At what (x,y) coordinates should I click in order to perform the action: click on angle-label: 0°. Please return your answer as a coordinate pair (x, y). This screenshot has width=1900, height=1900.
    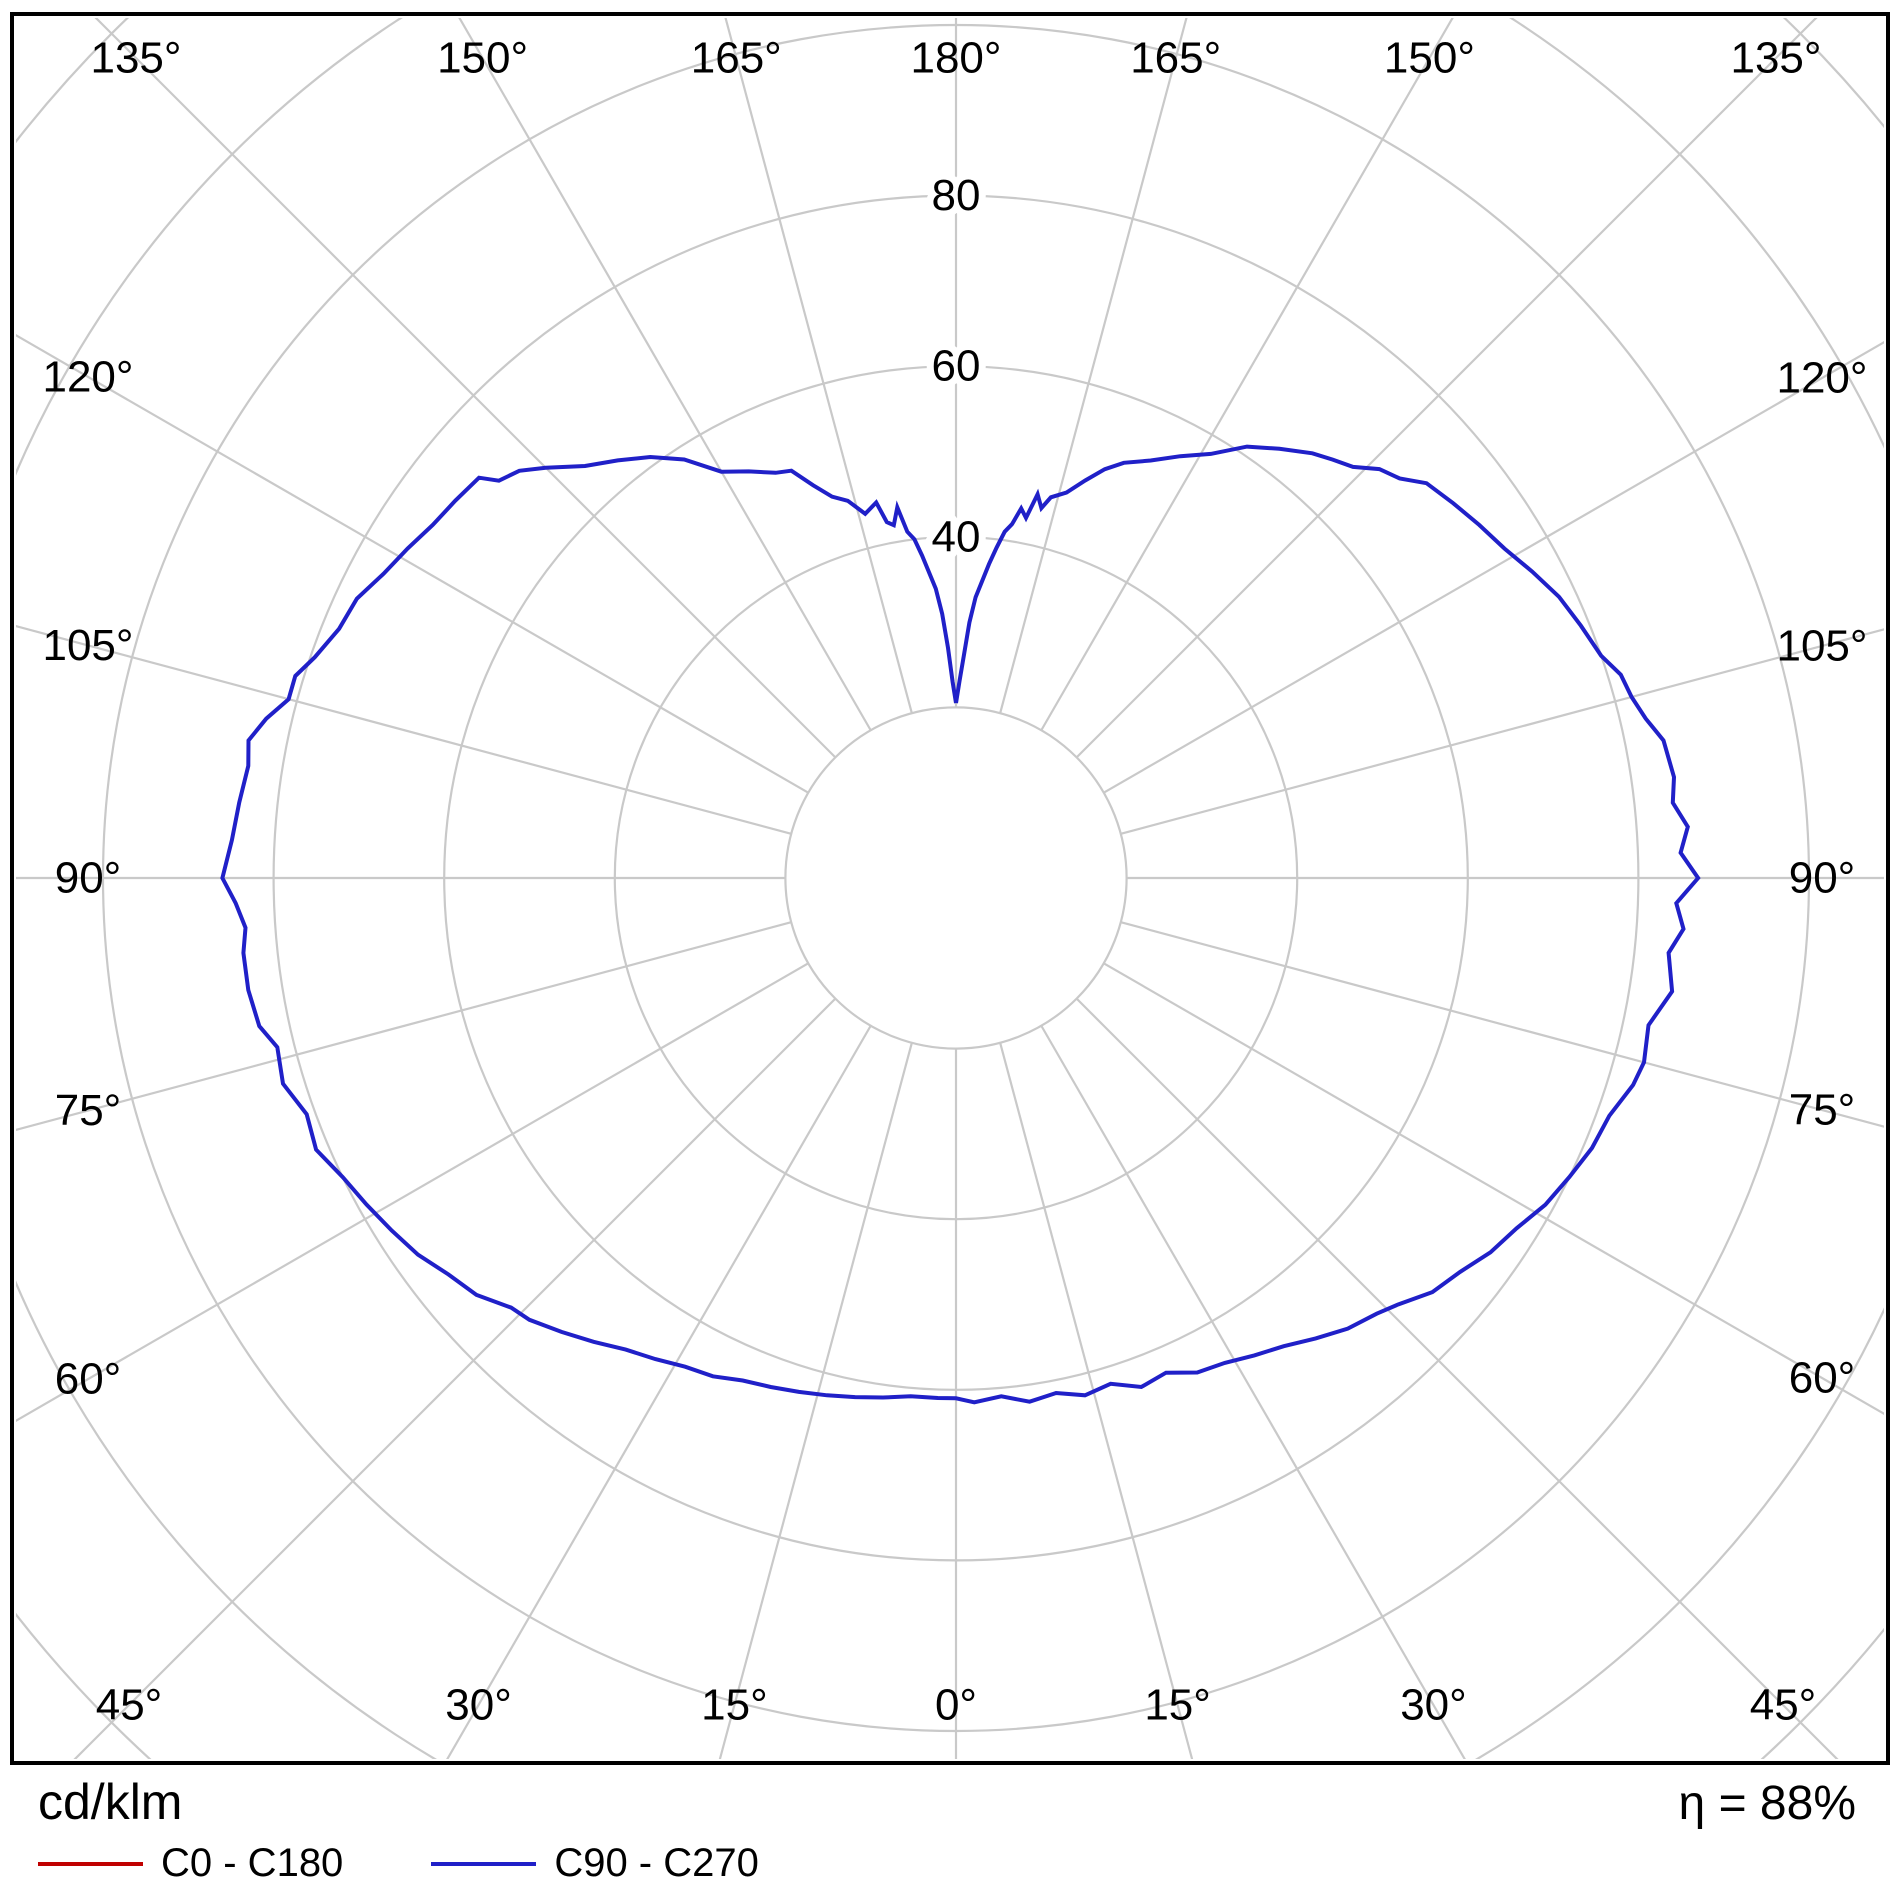
    Looking at the image, I should click on (956, 1705).